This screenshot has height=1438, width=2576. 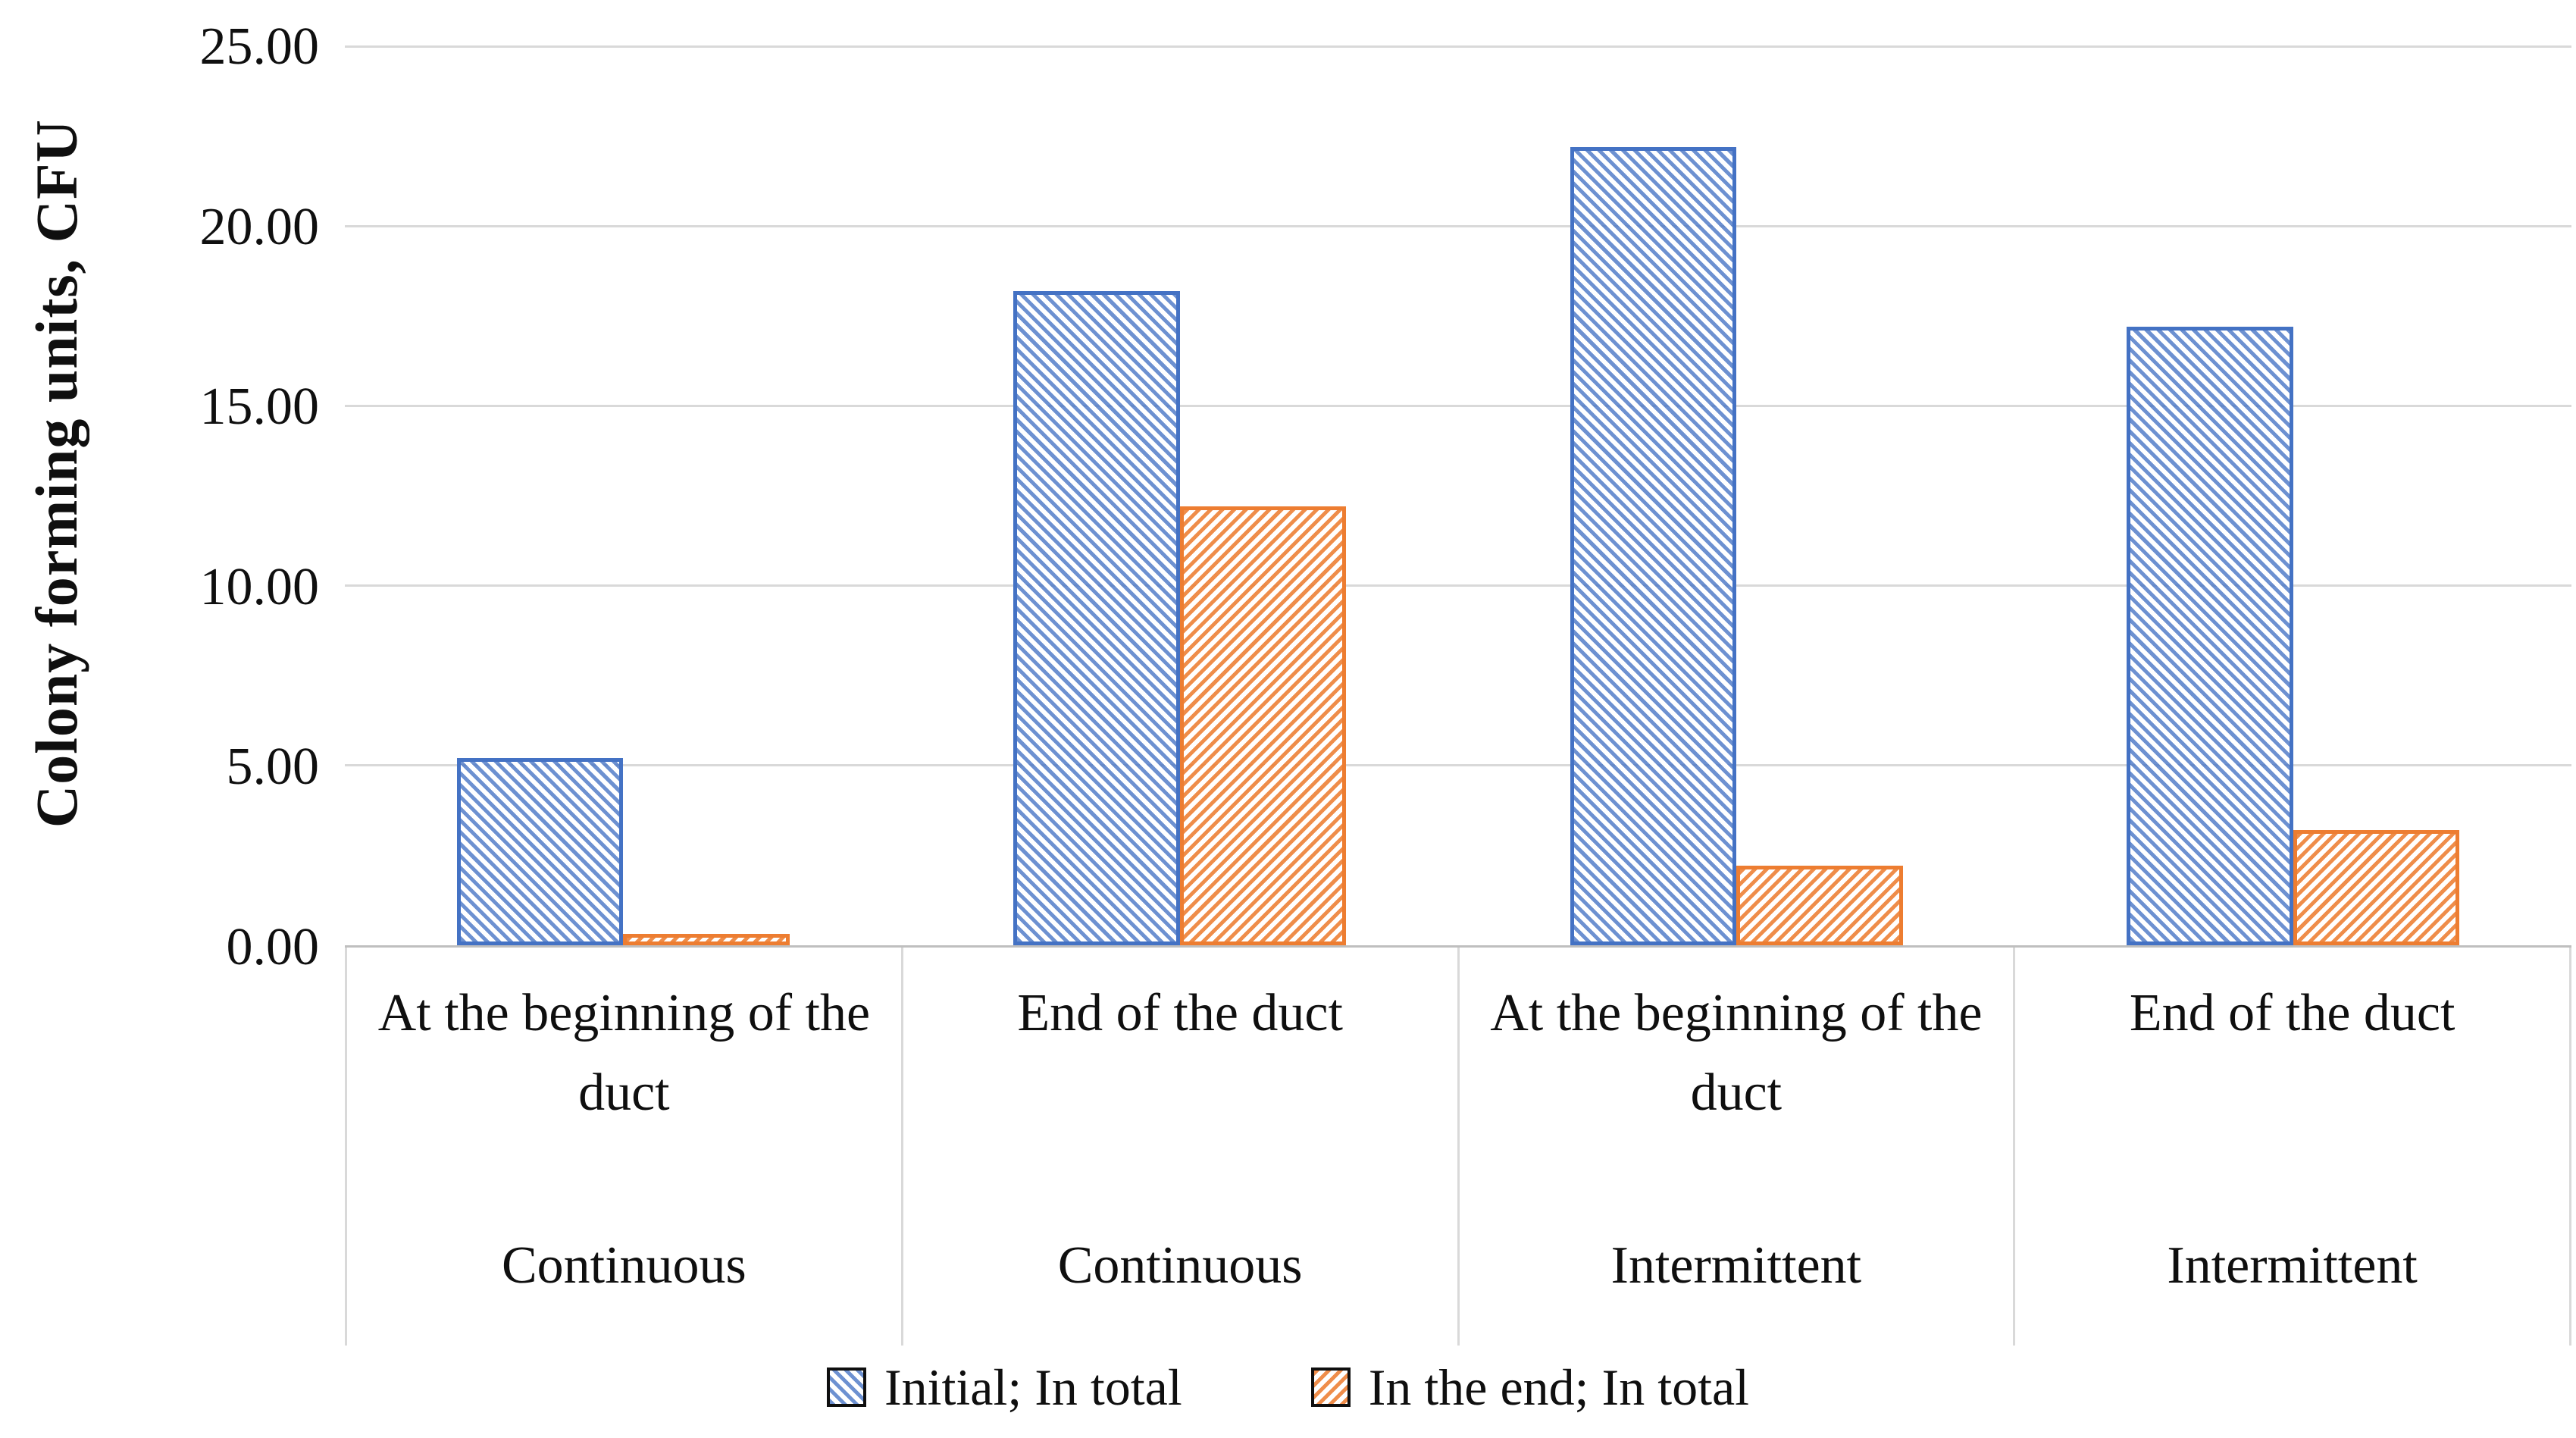 What do you see at coordinates (2293, 1147) in the screenshot?
I see `category-column: End of the duct Intermittent` at bounding box center [2293, 1147].